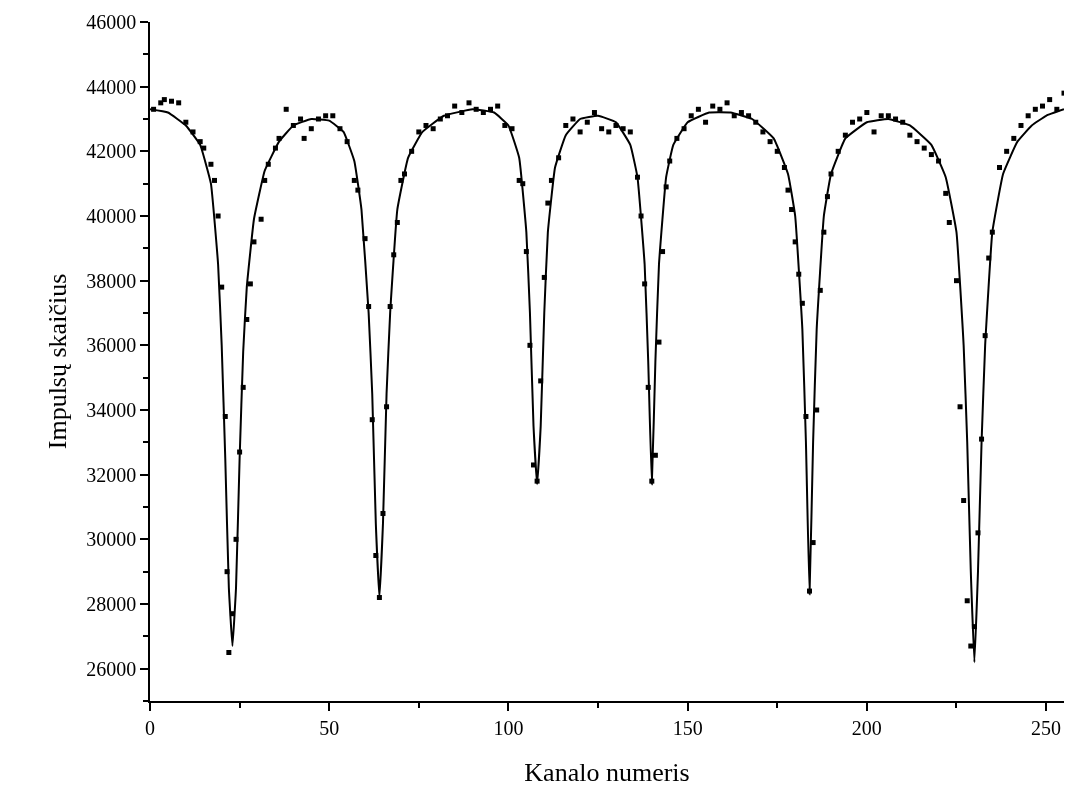 The height and width of the screenshot is (801, 1078). I want to click on y-tick-label: 30000, so click(111, 539).